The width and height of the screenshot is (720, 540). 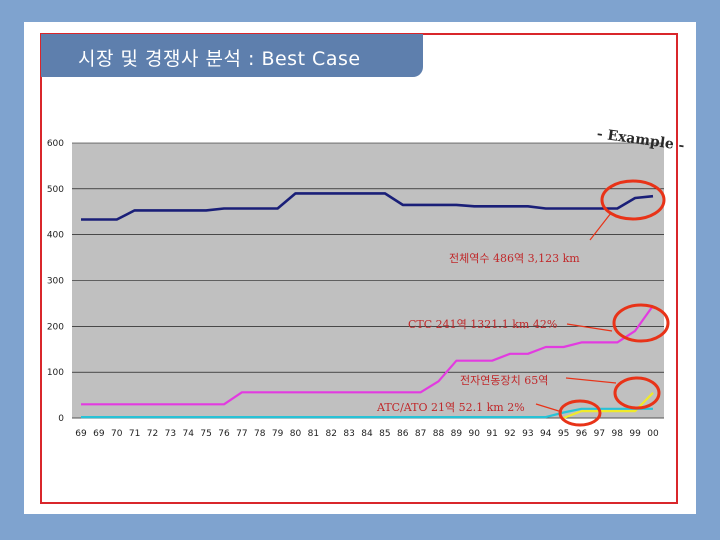 What do you see at coordinates (260, 434) in the screenshot?
I see `x-tick-label: 78` at bounding box center [260, 434].